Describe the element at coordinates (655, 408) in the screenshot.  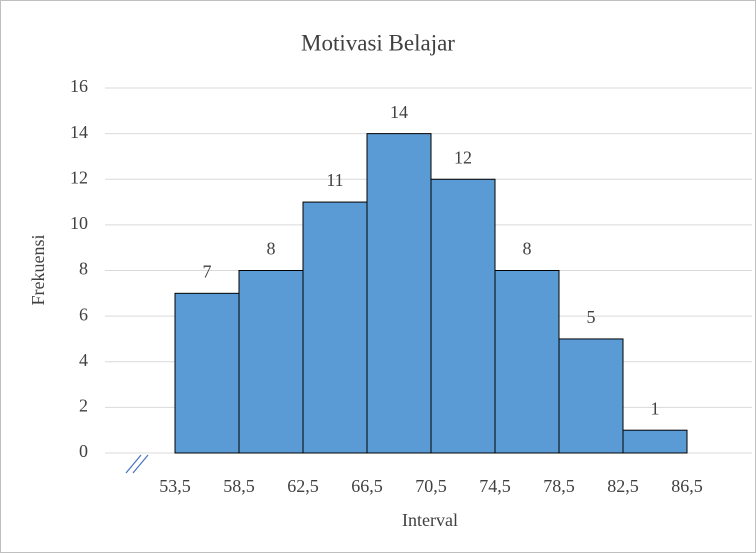
I see `data-label: 1` at that location.